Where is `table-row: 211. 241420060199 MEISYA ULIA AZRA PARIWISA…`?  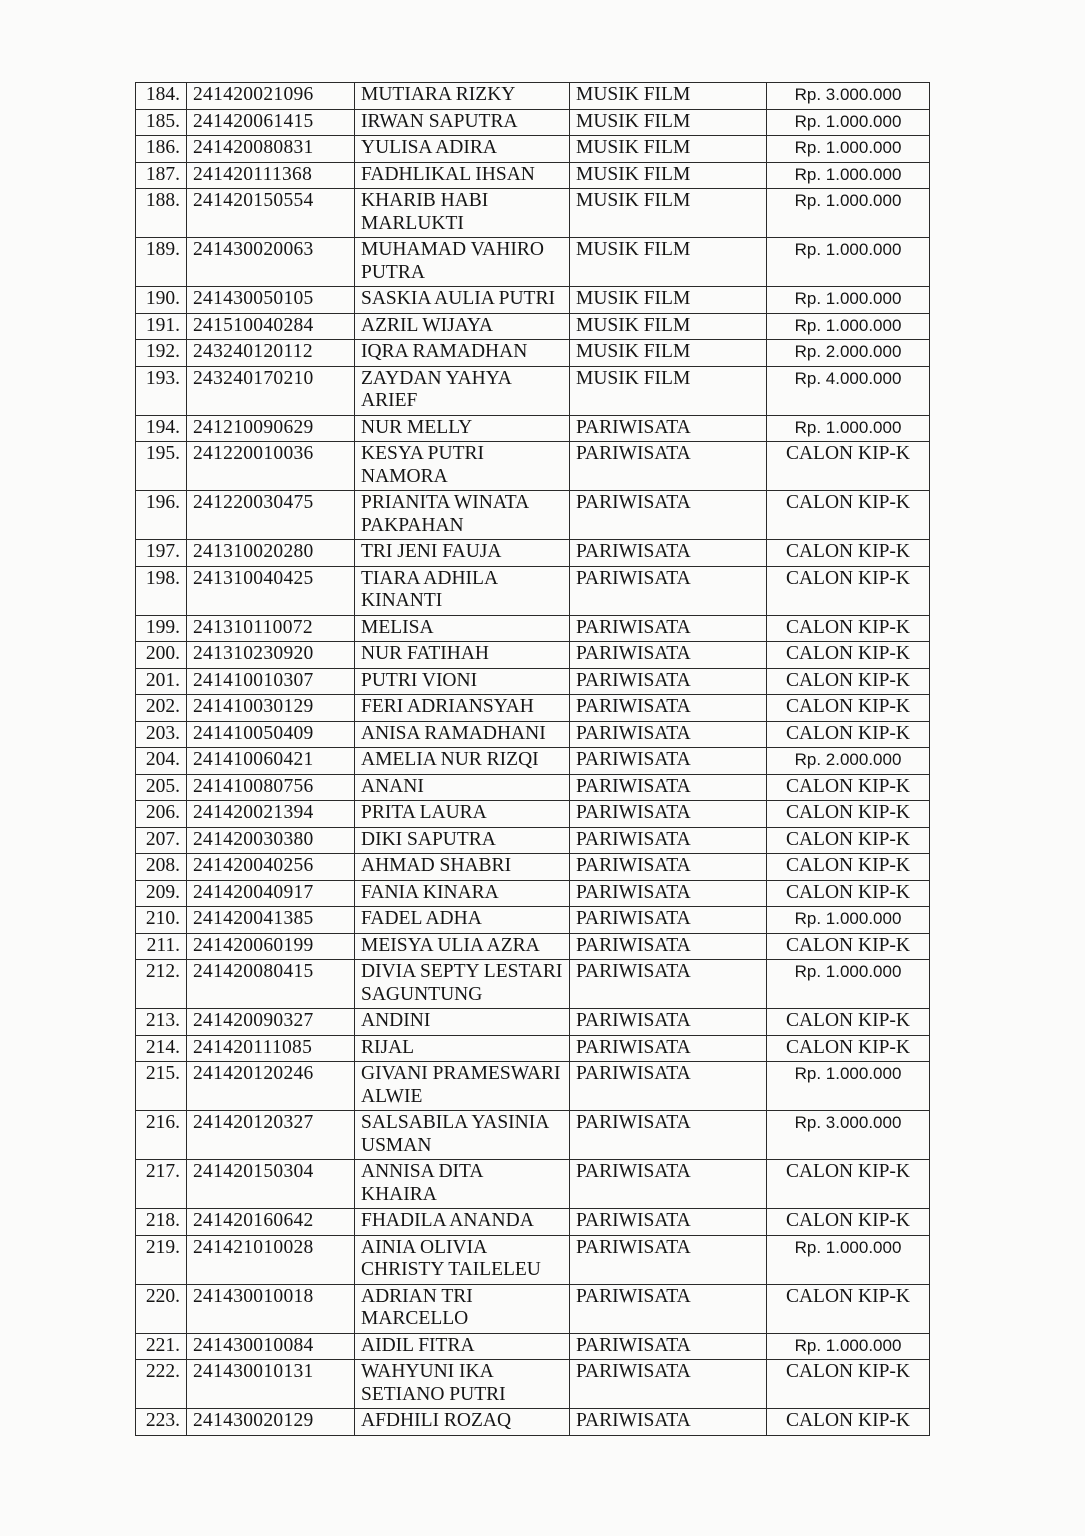
table-row: 211. 241420060199 MEISYA ULIA AZRA PARIWISA… is located at coordinates (532, 946).